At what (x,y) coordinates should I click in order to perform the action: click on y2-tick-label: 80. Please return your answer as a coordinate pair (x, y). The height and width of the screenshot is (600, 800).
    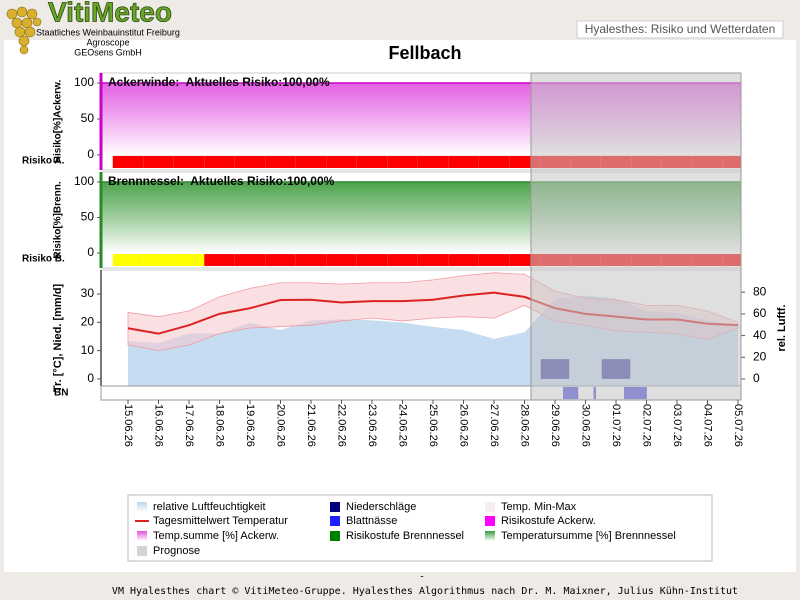
    Looking at the image, I should click on (760, 291).